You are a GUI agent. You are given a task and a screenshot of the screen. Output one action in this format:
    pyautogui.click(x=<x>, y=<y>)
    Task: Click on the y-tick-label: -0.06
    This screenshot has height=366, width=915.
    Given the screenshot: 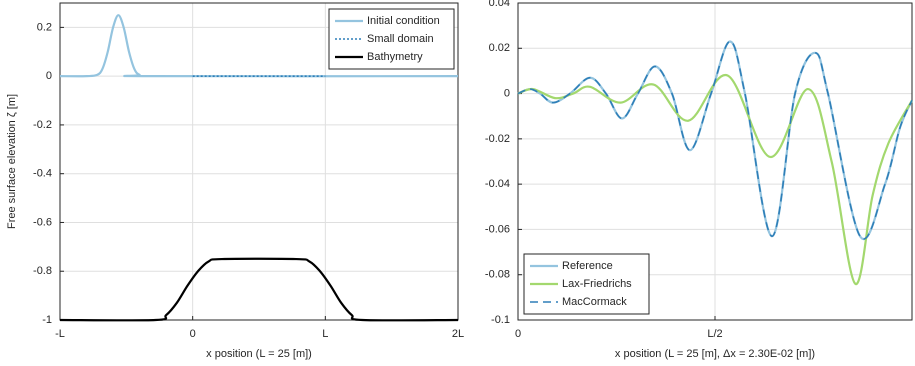 What is the action you would take?
    pyautogui.click(x=497, y=229)
    